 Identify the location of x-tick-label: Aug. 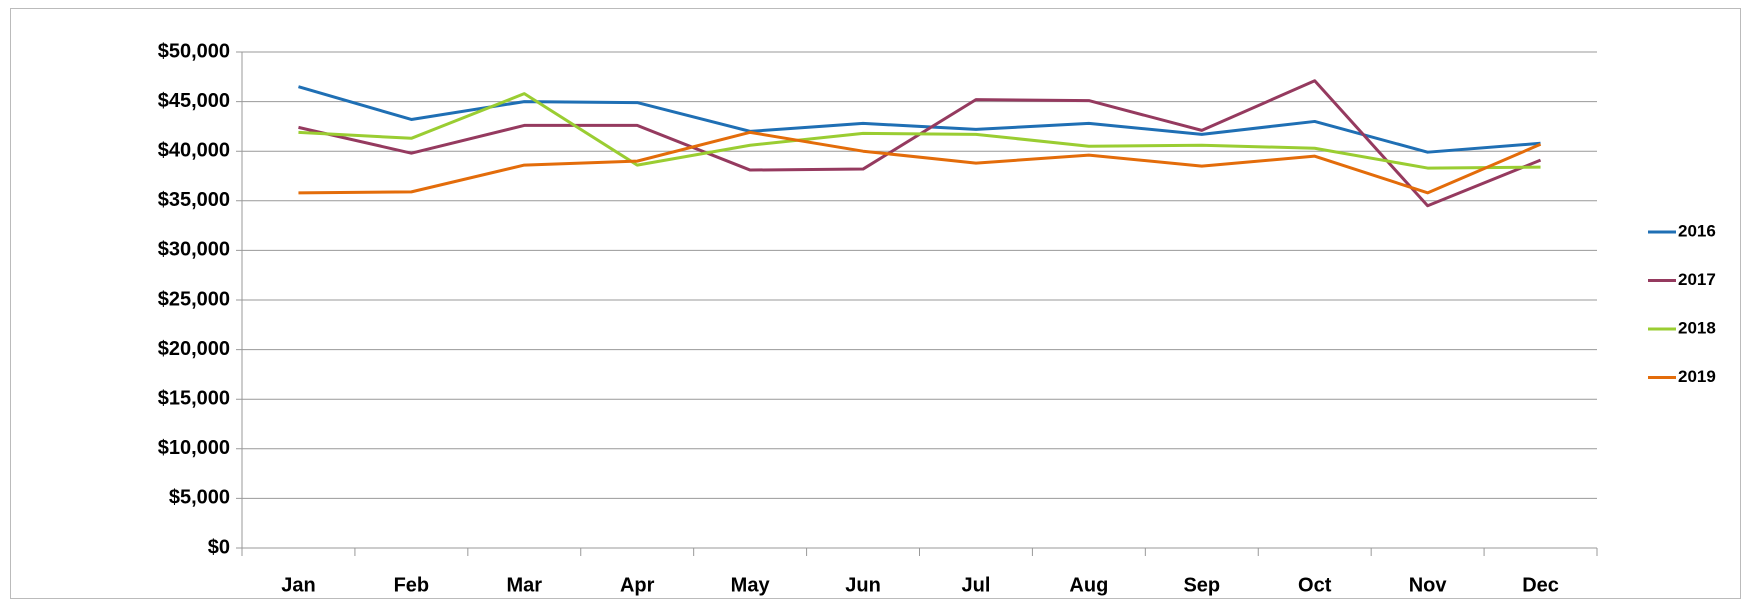
(1088, 585).